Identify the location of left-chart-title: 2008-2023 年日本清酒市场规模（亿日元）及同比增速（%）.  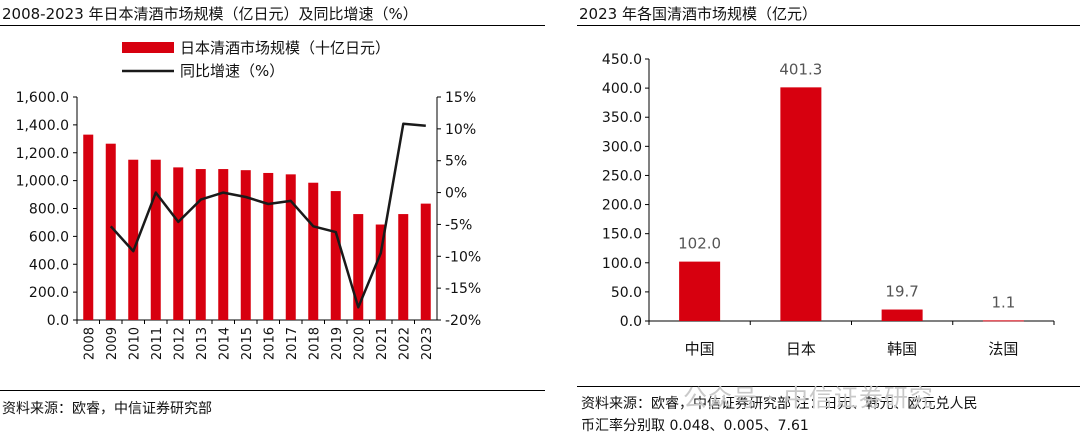
(210, 14).